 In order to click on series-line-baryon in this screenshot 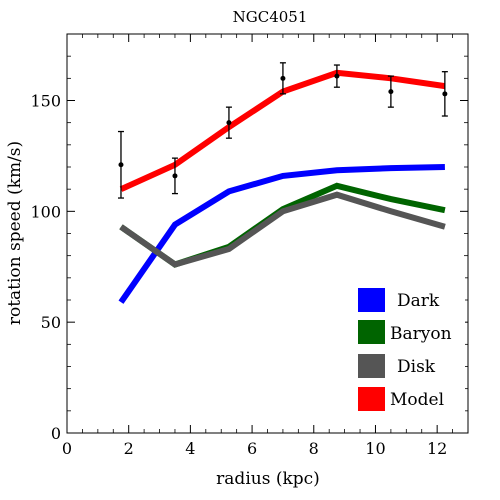, I will do `click(282, 225)`.